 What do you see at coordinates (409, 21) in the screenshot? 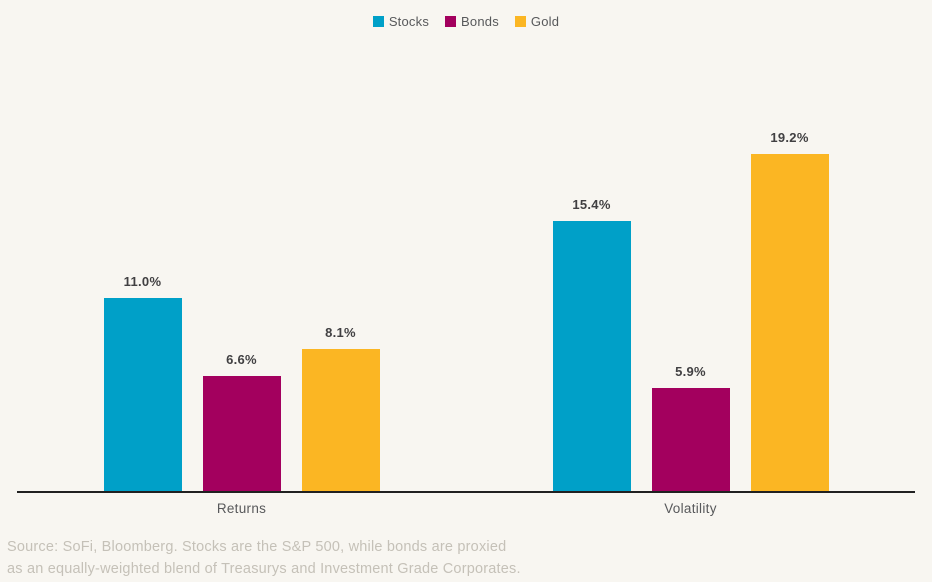
I see `legend-label: Stocks` at bounding box center [409, 21].